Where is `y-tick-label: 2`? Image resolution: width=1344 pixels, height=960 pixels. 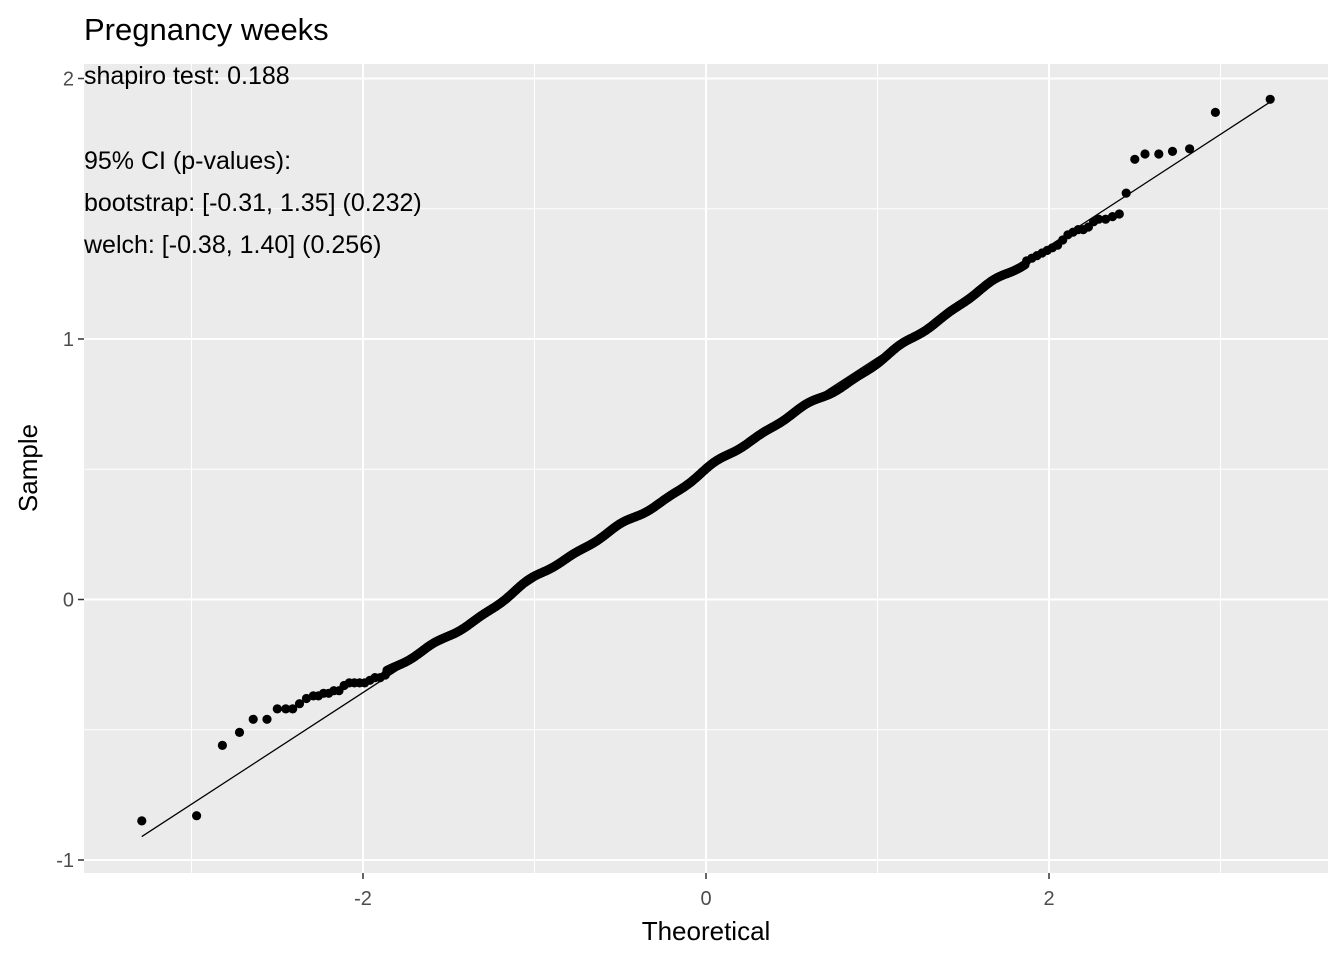
y-tick-label: 2 is located at coordinates (68, 80).